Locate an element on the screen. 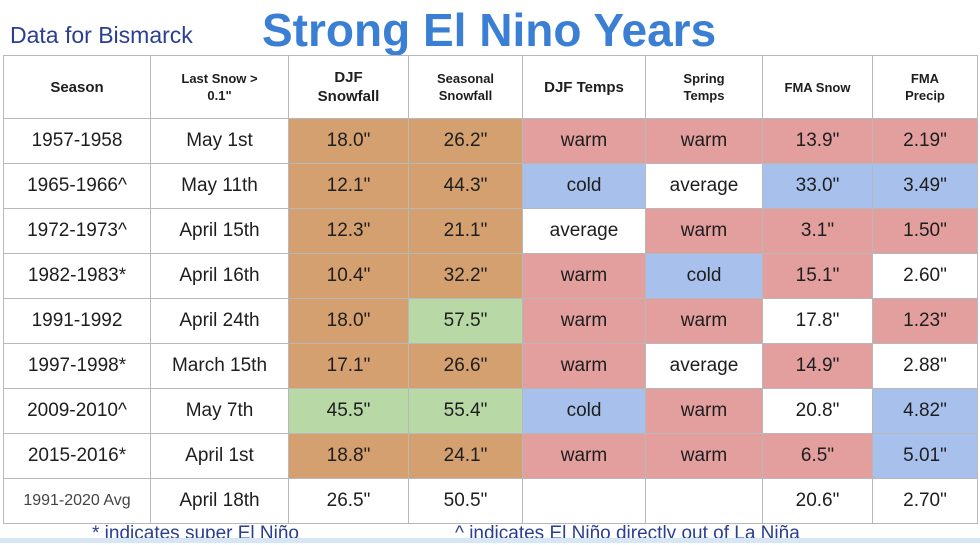 The image size is (980, 545). cell-season: 2009-2010^ is located at coordinates (77, 411).